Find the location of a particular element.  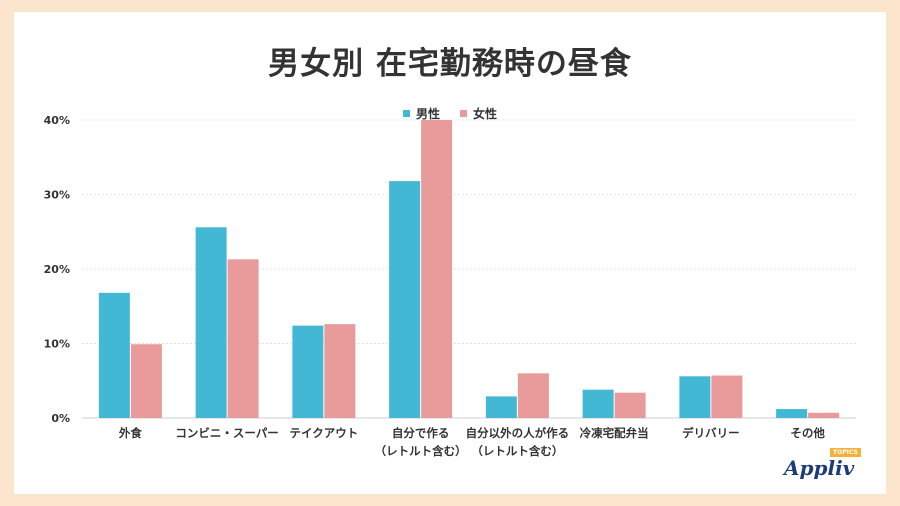

logo-tag: TOPICS is located at coordinates (845, 452).